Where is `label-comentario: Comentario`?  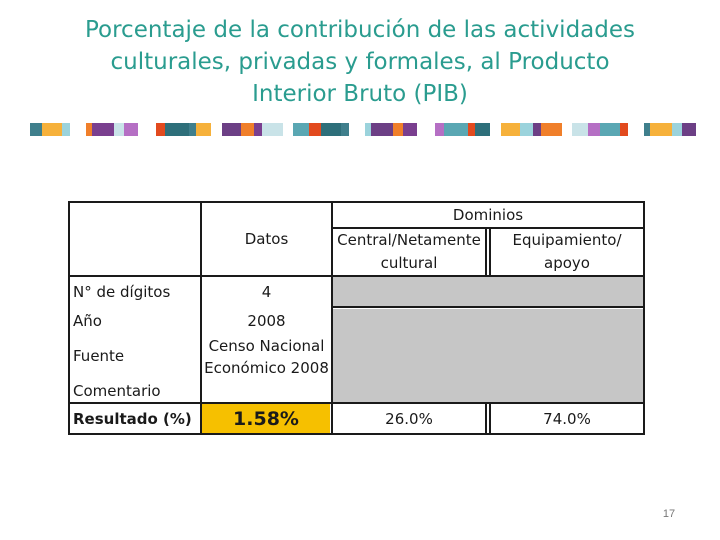 label-comentario: Comentario is located at coordinates (117, 390).